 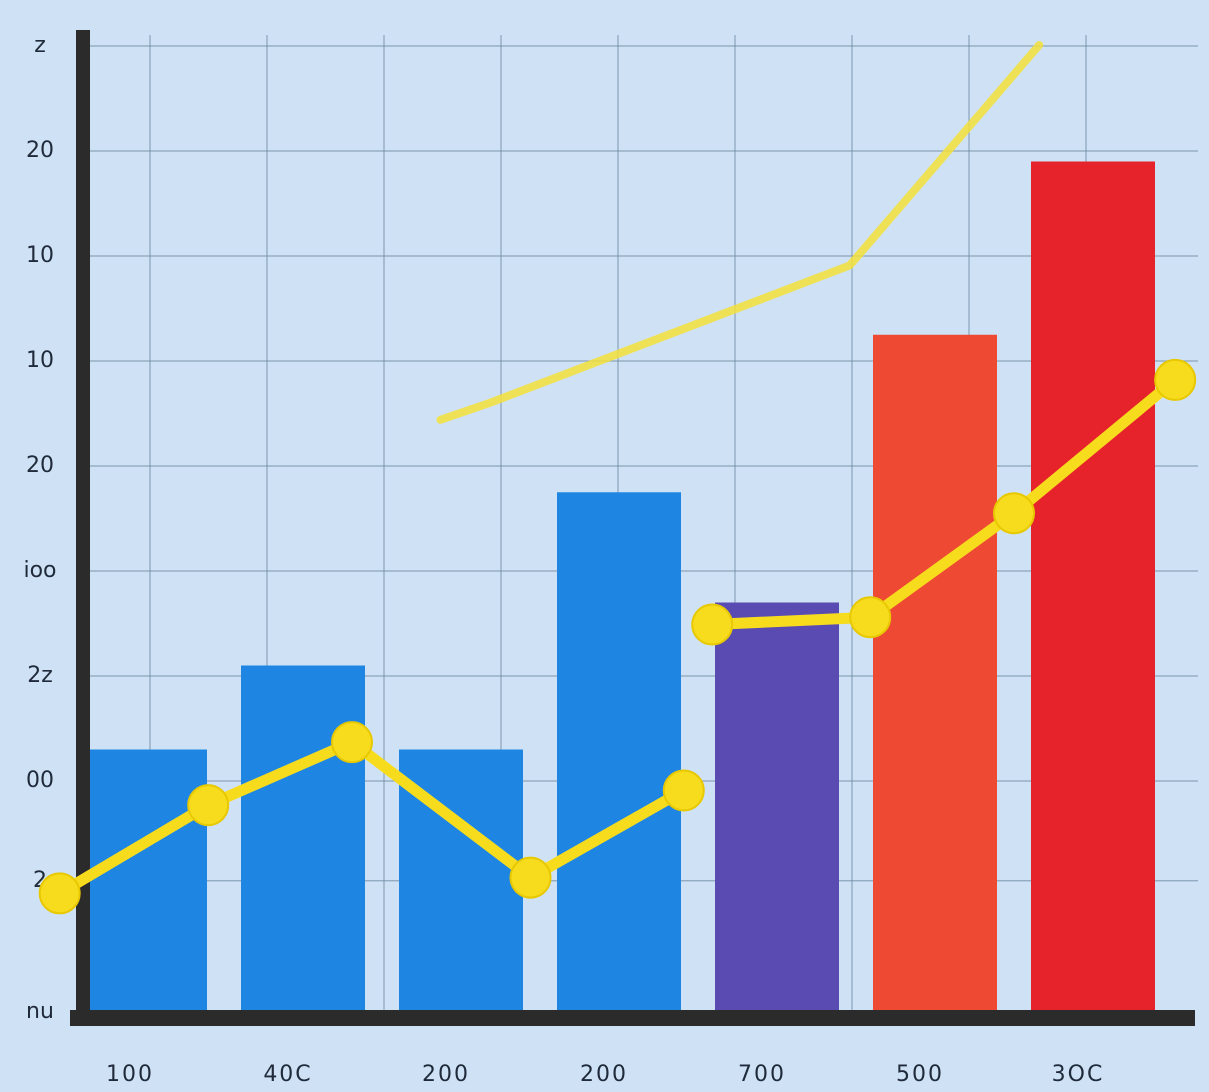 What do you see at coordinates (287, 1074) in the screenshot?
I see `x-tick-label: 40C` at bounding box center [287, 1074].